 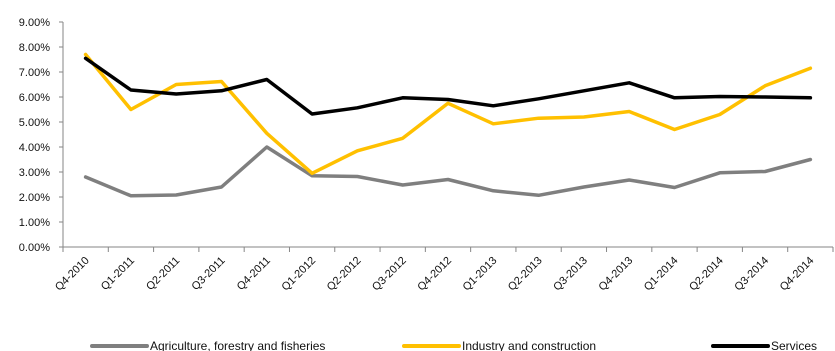 I want to click on x-tick-label: Q4-2014, so click(x=797, y=274).